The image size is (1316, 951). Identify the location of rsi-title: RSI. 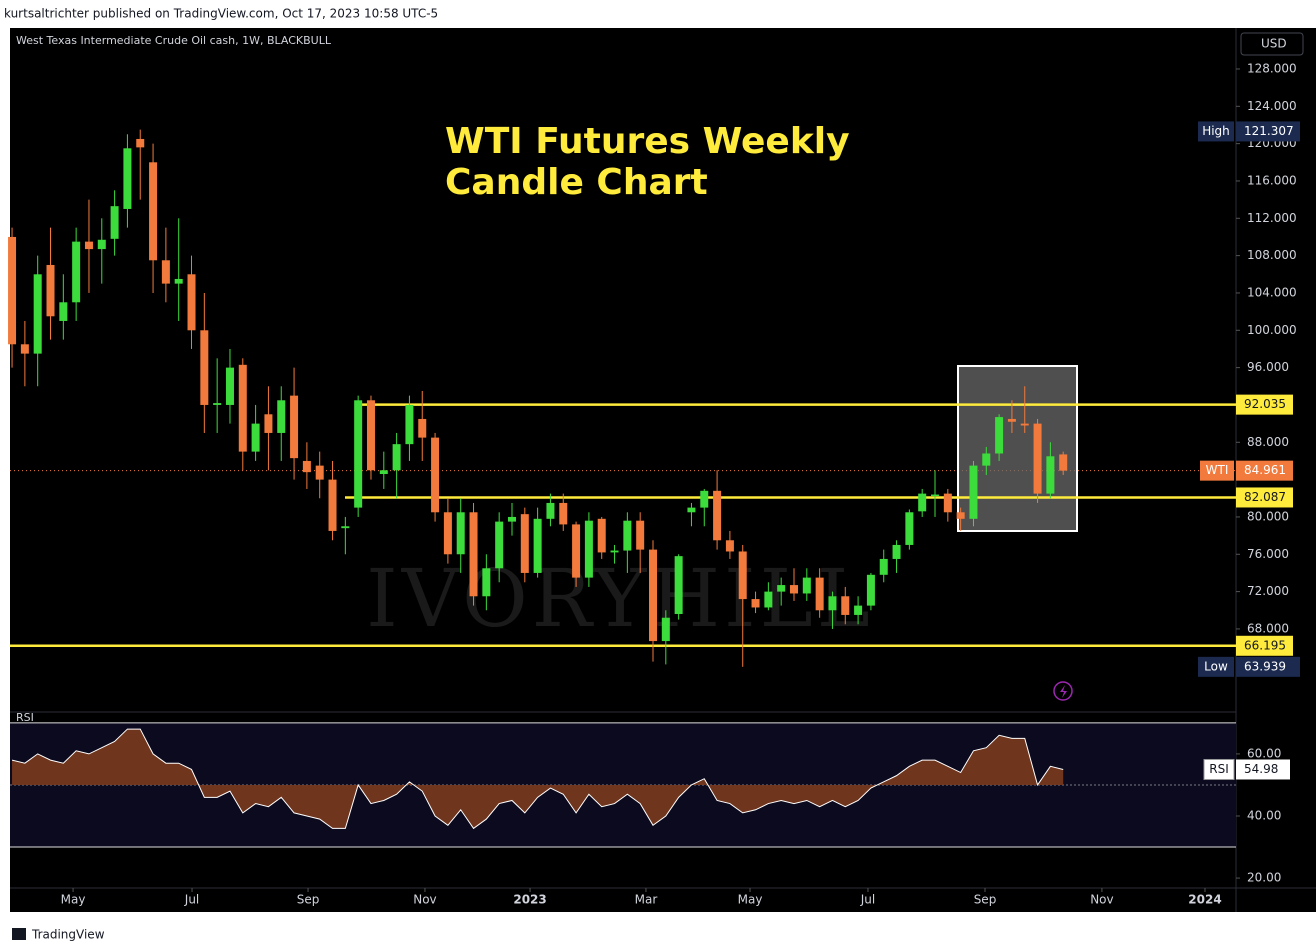
(25, 717).